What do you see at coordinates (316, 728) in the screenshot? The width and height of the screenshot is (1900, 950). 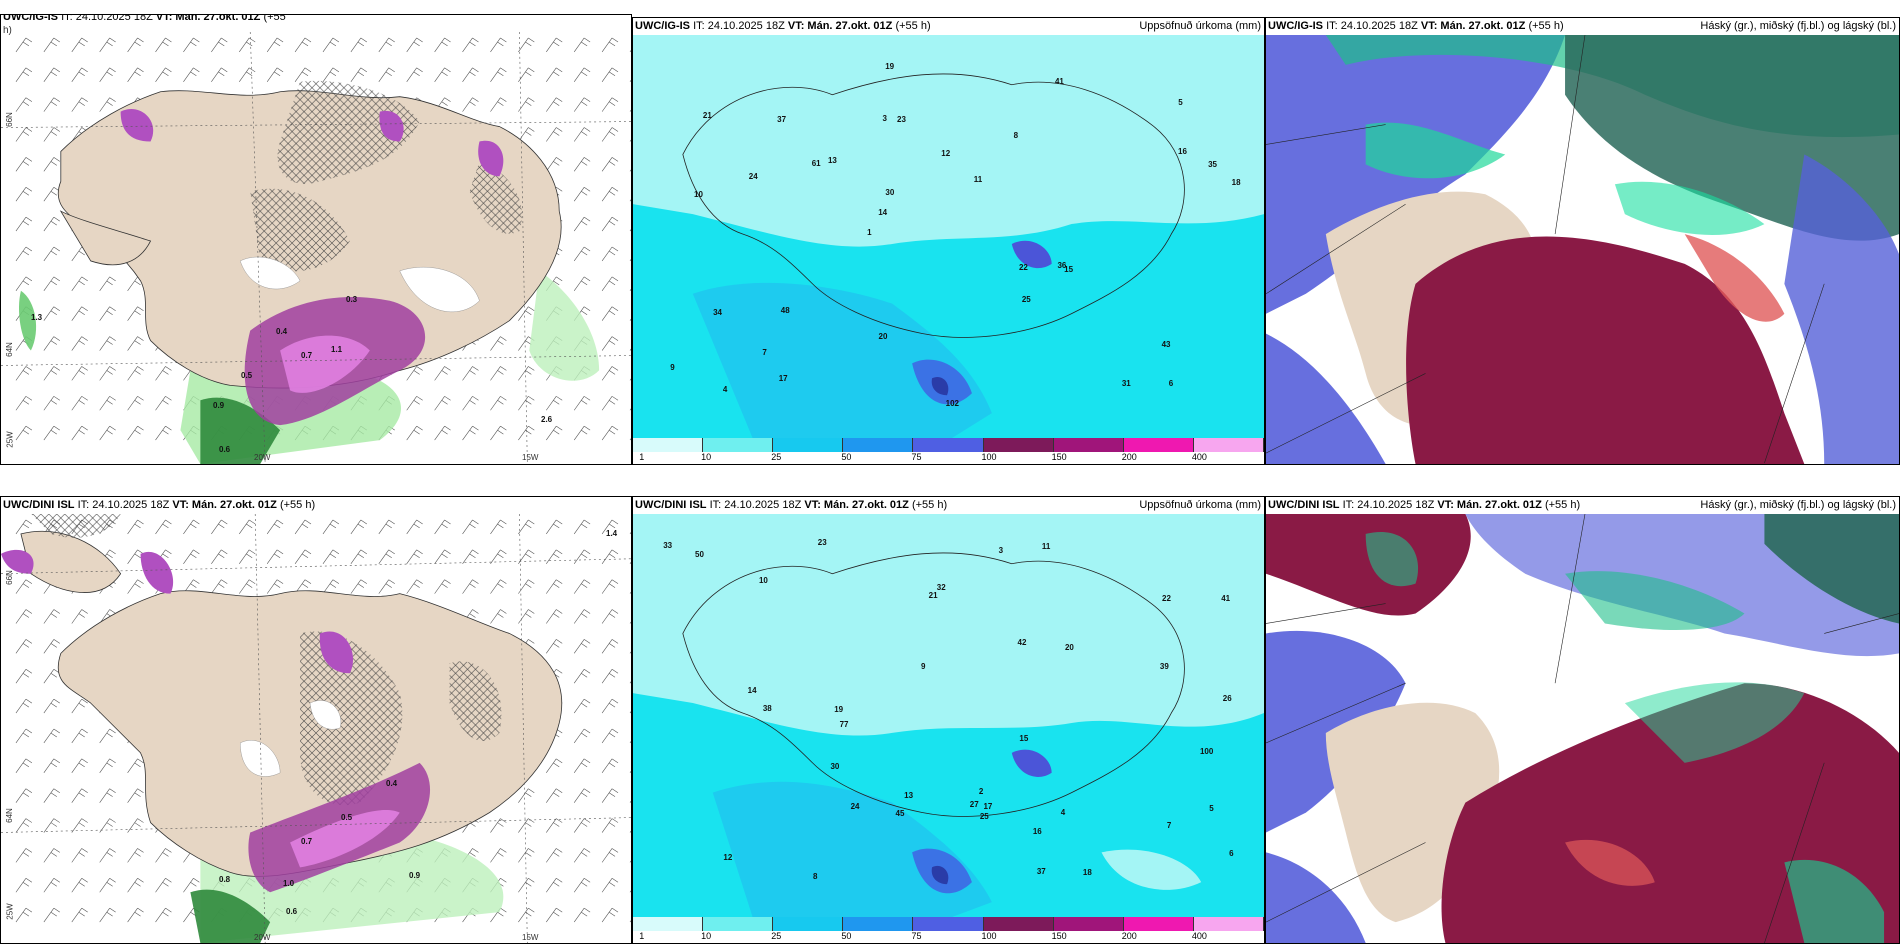 I see `map-precip-wind` at bounding box center [316, 728].